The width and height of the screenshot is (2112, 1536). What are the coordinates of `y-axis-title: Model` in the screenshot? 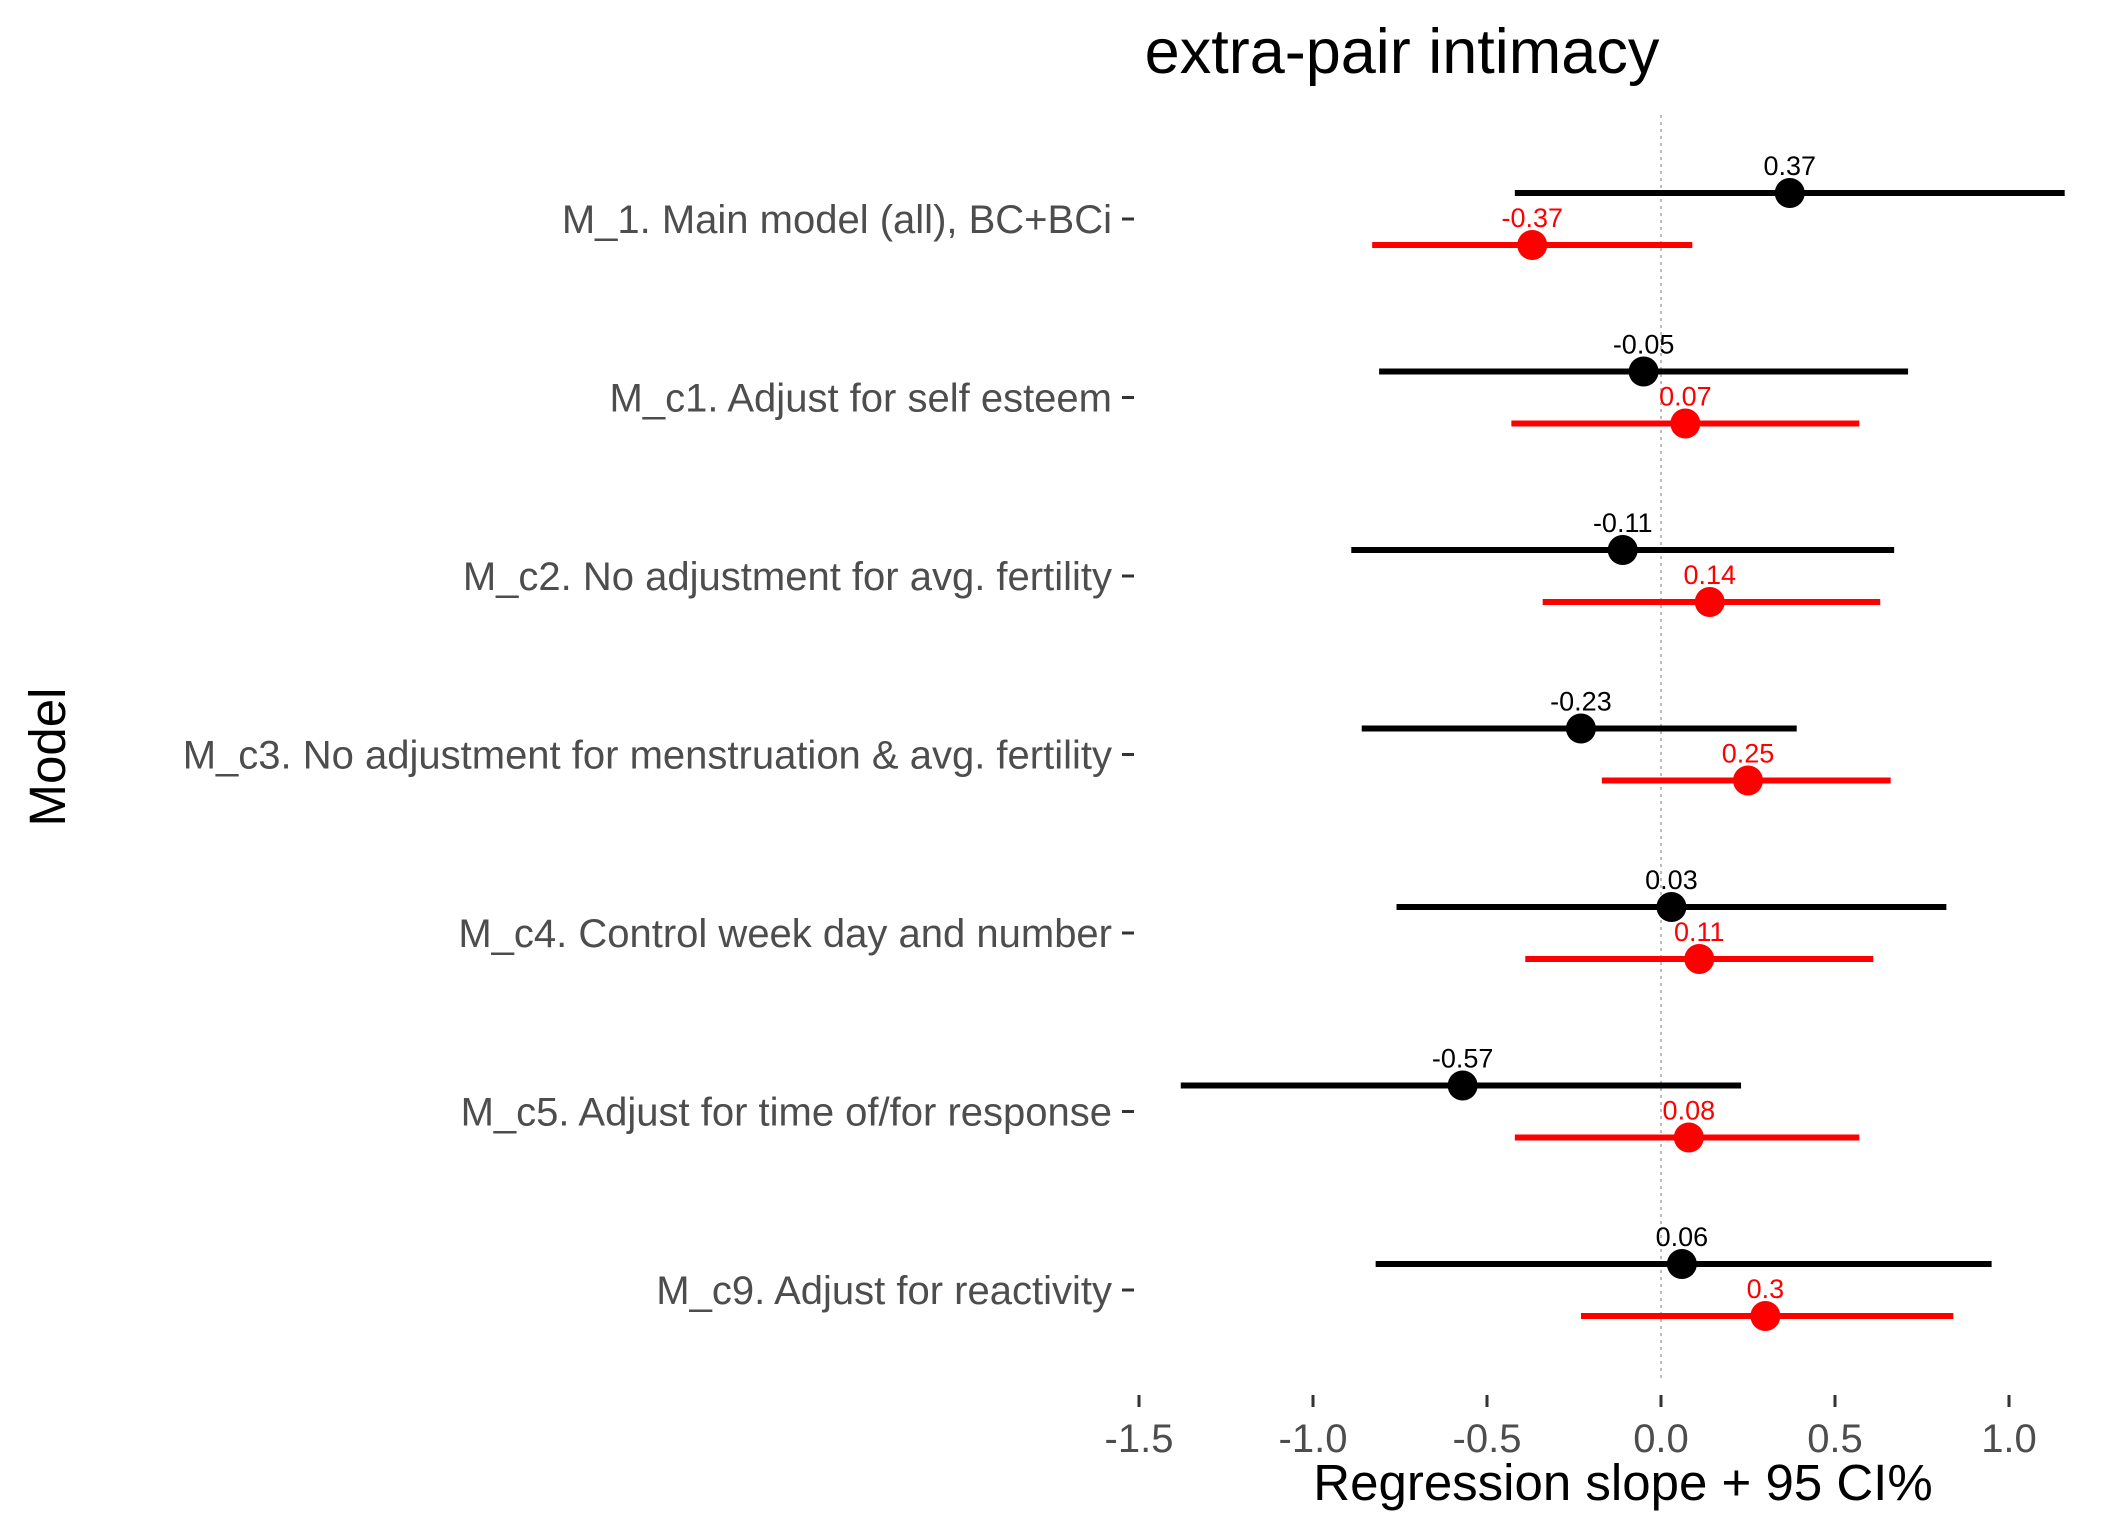 It's located at (47, 757).